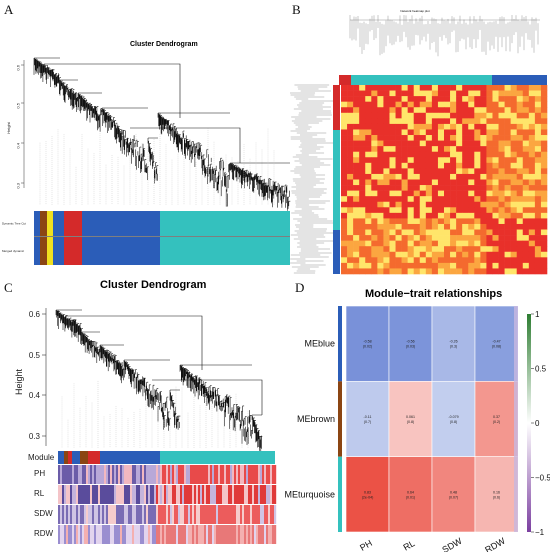  What do you see at coordinates (8, 287) in the screenshot?
I see `panel-c-label: C` at bounding box center [8, 287].